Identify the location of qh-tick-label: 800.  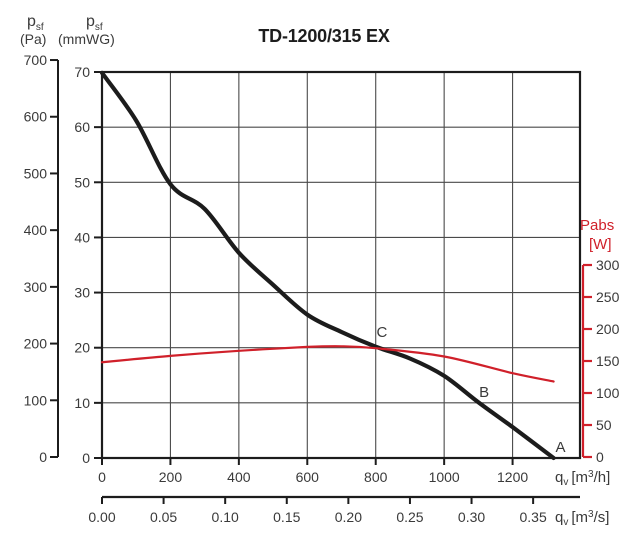
(376, 477).